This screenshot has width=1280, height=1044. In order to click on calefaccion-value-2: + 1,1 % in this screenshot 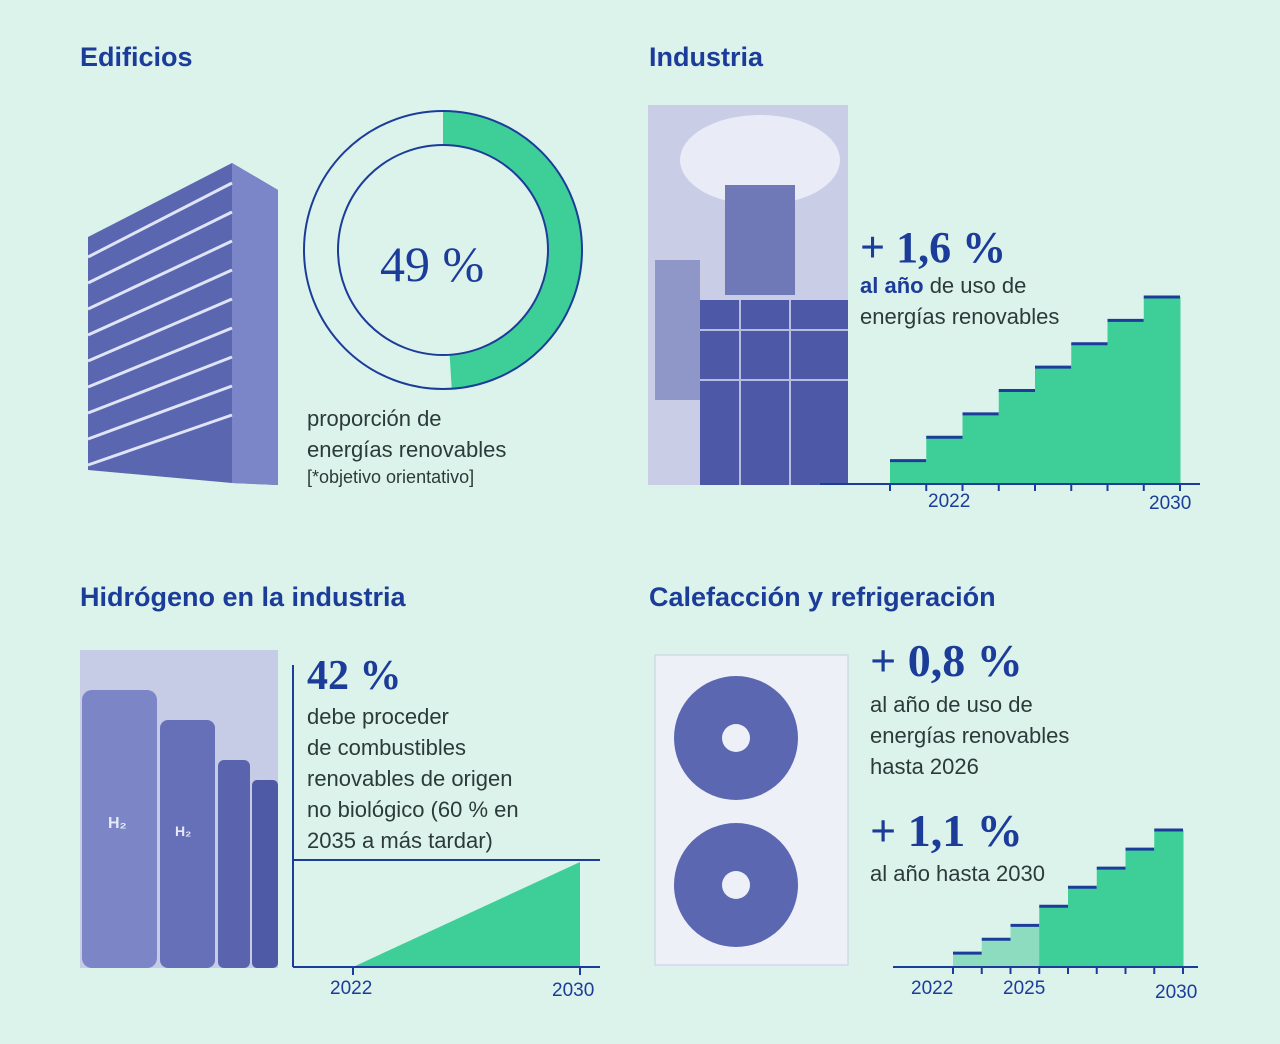, I will do `click(946, 830)`.